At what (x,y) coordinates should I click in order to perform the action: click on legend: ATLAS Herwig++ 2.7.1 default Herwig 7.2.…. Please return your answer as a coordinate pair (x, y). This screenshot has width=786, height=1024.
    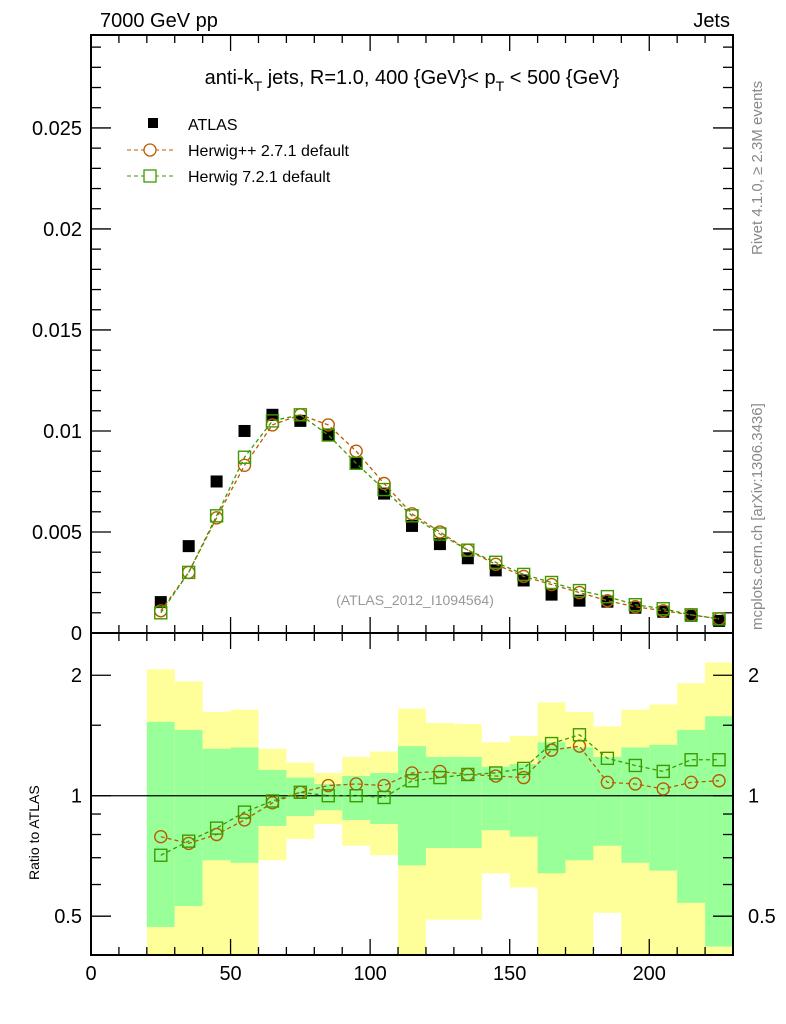
    Looking at the image, I should click on (238, 151).